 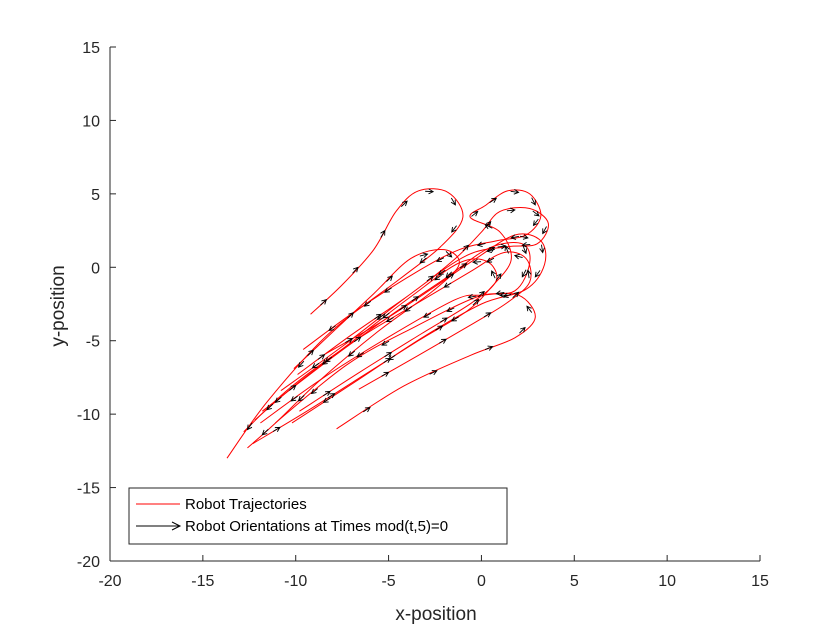 What do you see at coordinates (95, 195) in the screenshot?
I see `y-tick-label: 5` at bounding box center [95, 195].